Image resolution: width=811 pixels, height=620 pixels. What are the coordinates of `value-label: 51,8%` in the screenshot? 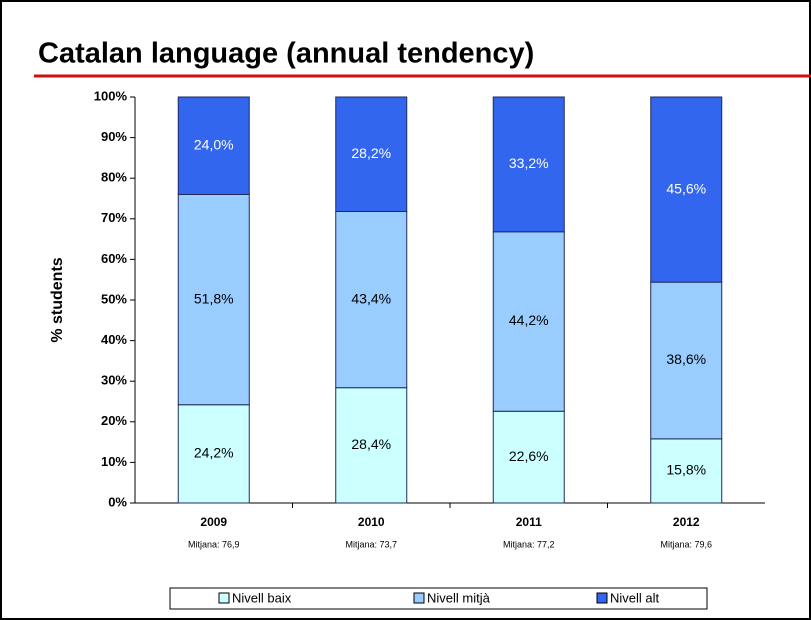 It's located at (214, 298).